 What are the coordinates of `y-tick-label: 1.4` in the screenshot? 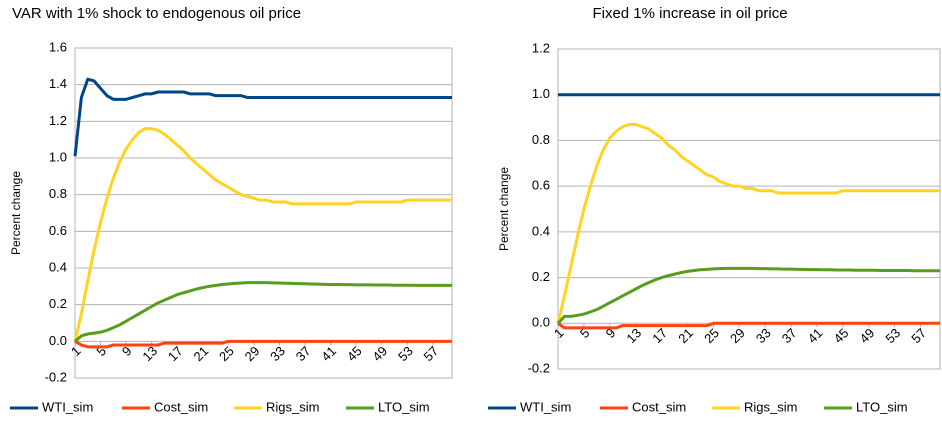 It's located at (58, 83).